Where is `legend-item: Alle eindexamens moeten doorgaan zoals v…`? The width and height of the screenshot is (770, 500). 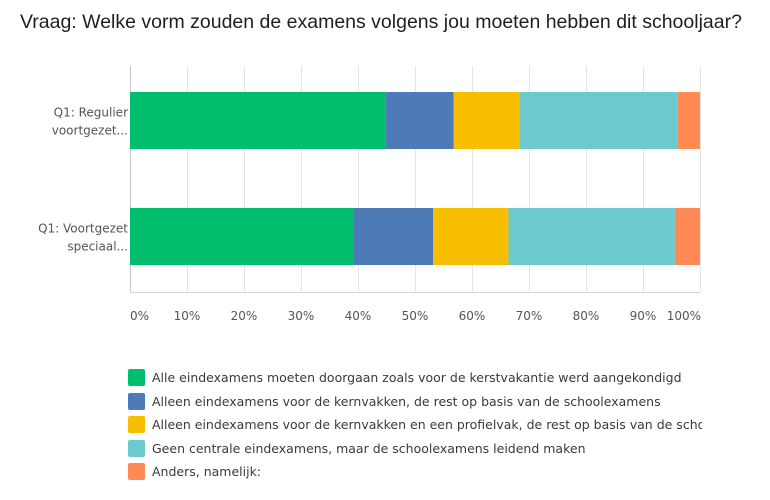 legend-item: Alle eindexamens moeten doorgaan zoals v… is located at coordinates (415, 378).